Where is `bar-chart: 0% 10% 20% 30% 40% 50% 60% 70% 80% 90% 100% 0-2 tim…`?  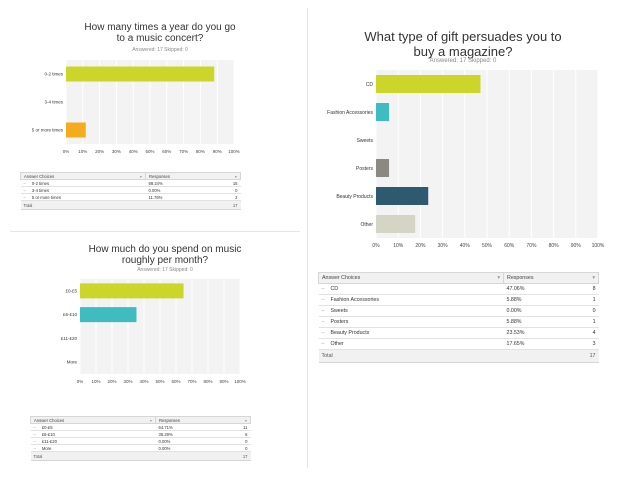 bar-chart: 0% 10% 20% 30% 40% 50% 60% 70% 80% 90% 100% 0-2 tim… is located at coordinates (136, 107).